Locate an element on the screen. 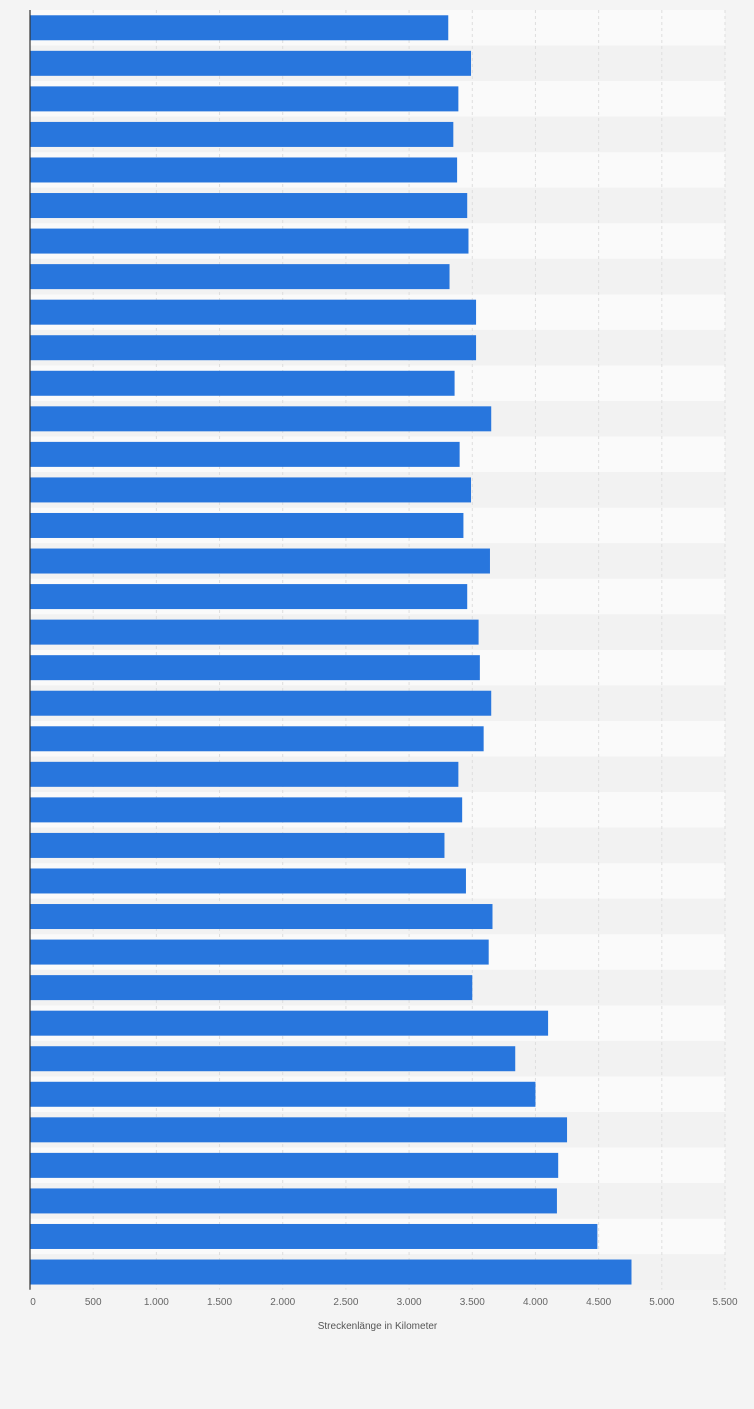  x-tick-label: 4.500 is located at coordinates (598, 1302).